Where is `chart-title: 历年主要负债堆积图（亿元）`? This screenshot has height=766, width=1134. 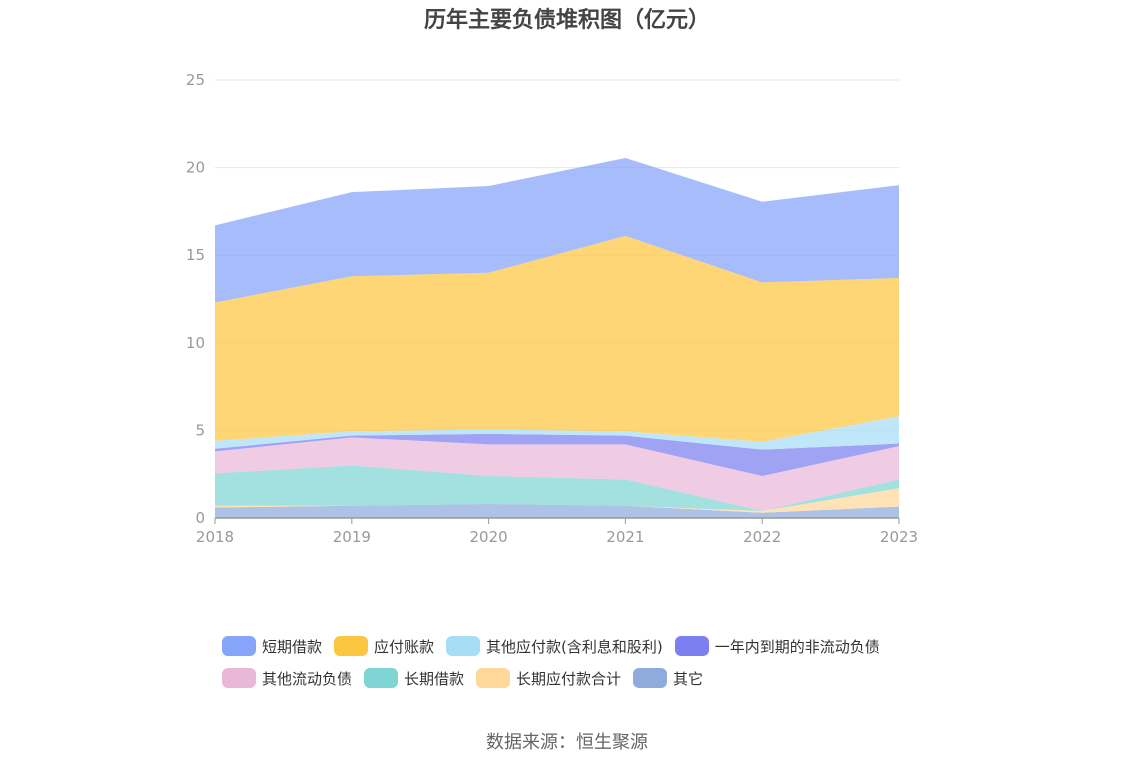 chart-title: 历年主要负债堆积图（亿元） is located at coordinates (566, 20).